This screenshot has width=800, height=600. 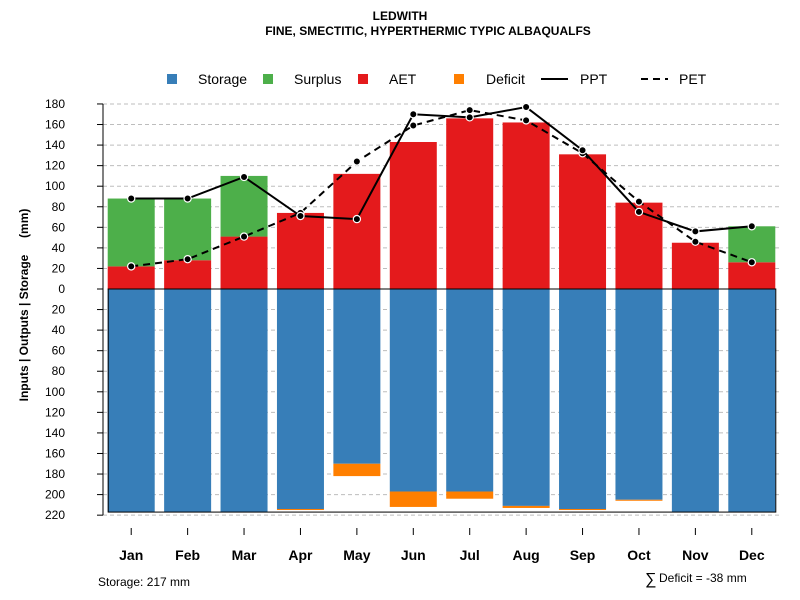 What do you see at coordinates (24, 305) in the screenshot?
I see `y-axis-label: Inputs | Outputs | Storage (mm)` at bounding box center [24, 305].